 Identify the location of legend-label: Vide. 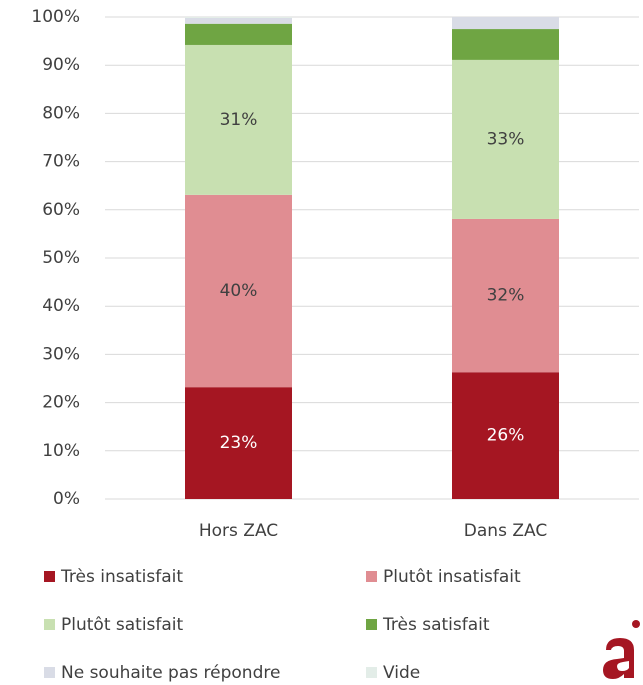
(401, 673).